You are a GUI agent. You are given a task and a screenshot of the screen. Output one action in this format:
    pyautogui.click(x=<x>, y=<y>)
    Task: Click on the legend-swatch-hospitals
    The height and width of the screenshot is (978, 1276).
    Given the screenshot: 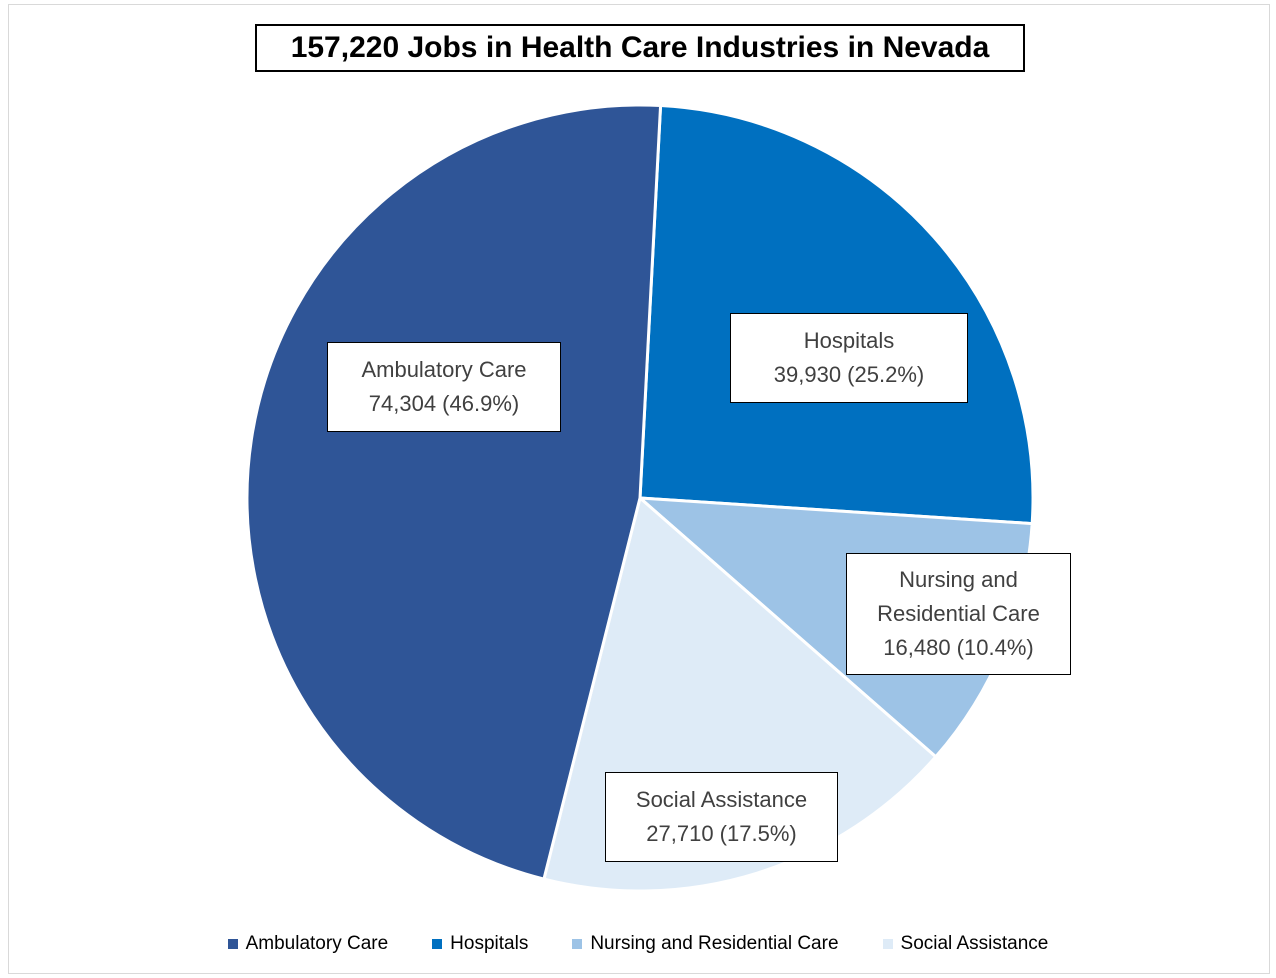 What is the action you would take?
    pyautogui.click(x=437, y=944)
    